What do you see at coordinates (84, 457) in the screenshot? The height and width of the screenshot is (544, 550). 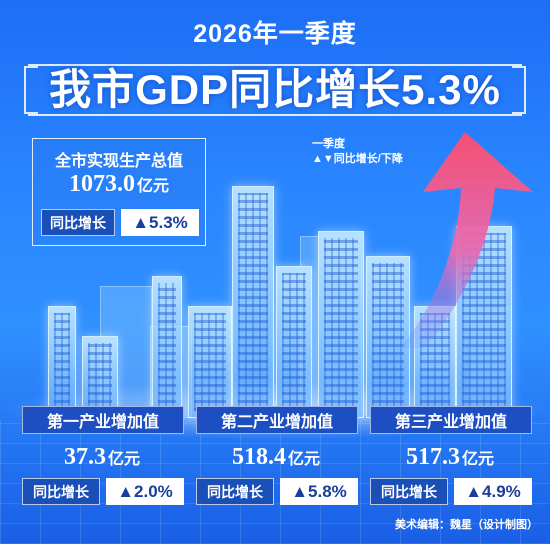 I see `sector-value-number: 37.3` at bounding box center [84, 457].